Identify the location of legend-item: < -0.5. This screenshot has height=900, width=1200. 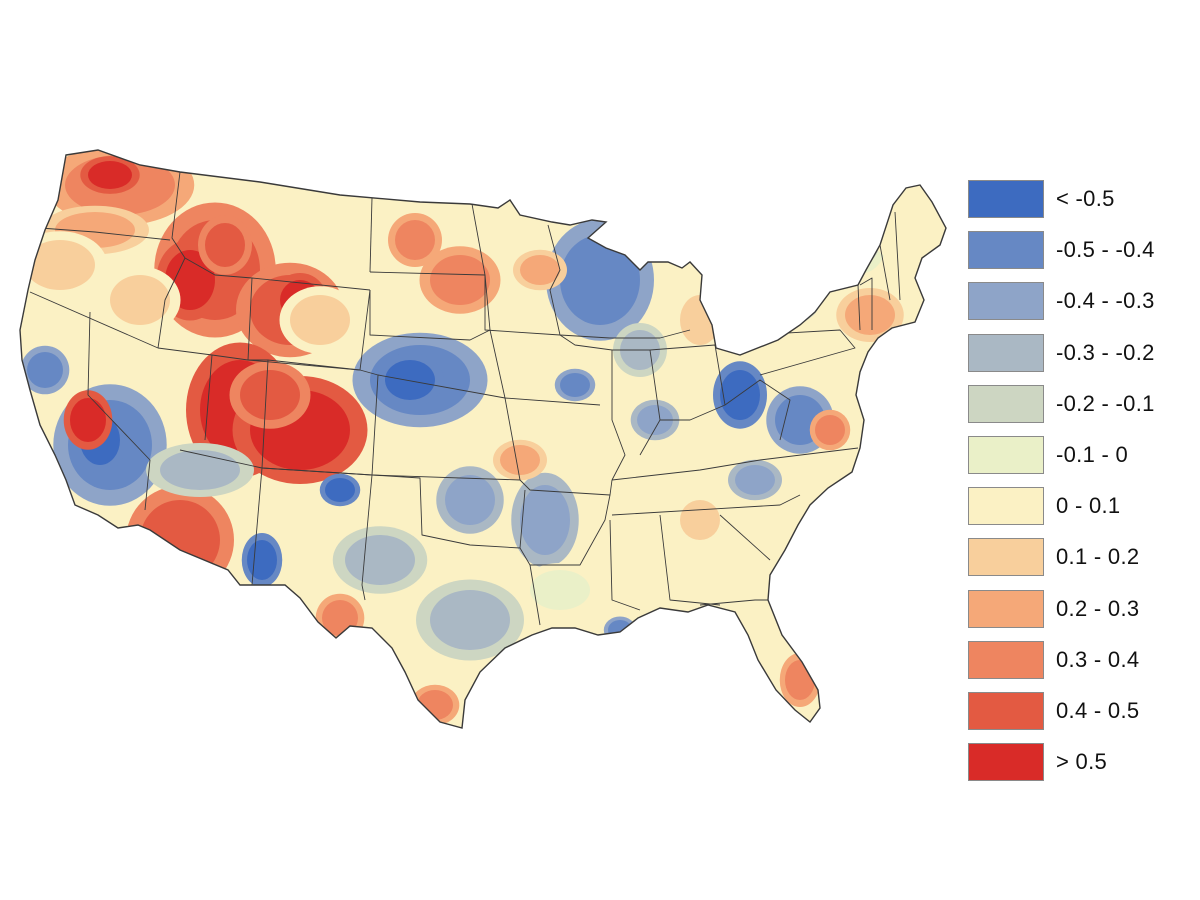
(1078, 200).